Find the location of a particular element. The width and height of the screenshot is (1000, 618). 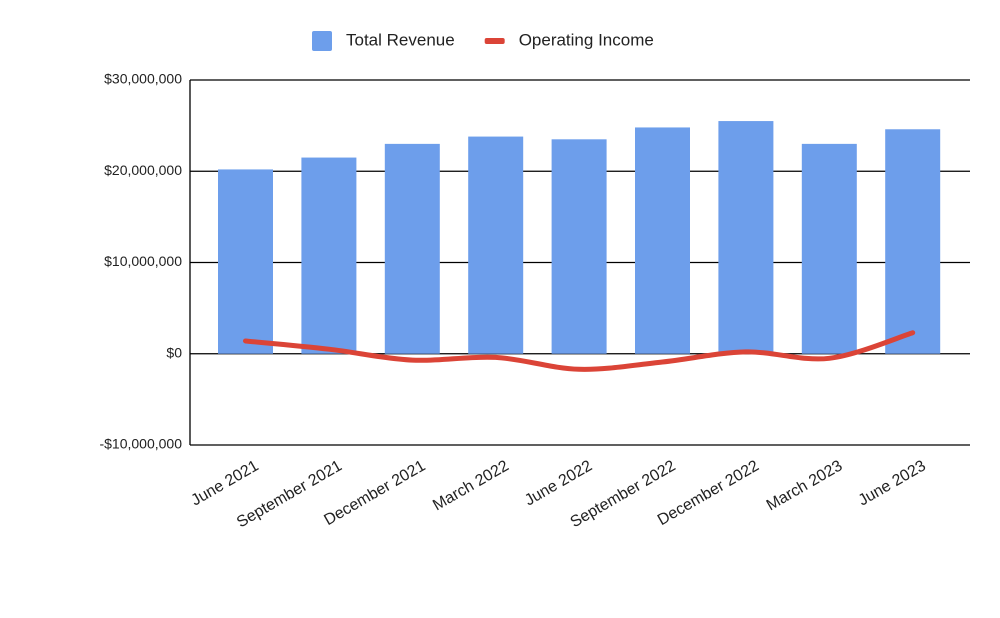

x-tick-label: June 2022 is located at coordinates (558, 483).